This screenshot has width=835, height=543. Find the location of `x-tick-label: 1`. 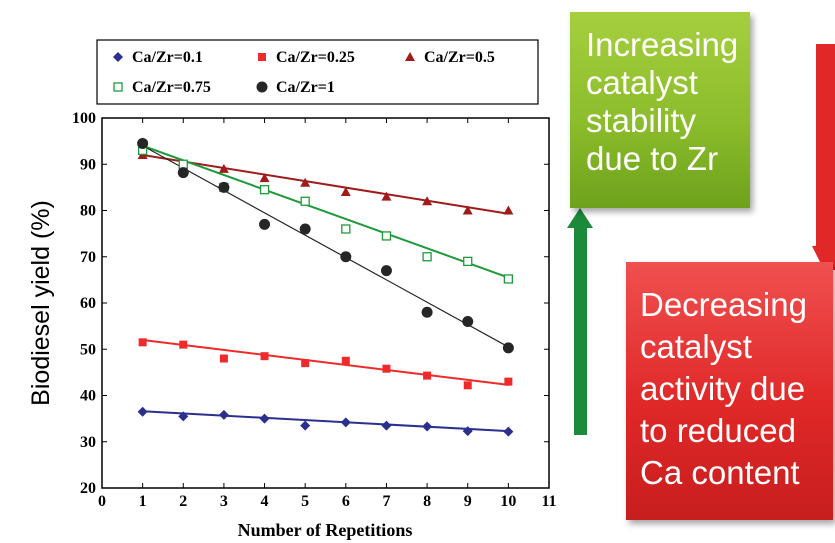

x-tick-label: 1 is located at coordinates (143, 501).